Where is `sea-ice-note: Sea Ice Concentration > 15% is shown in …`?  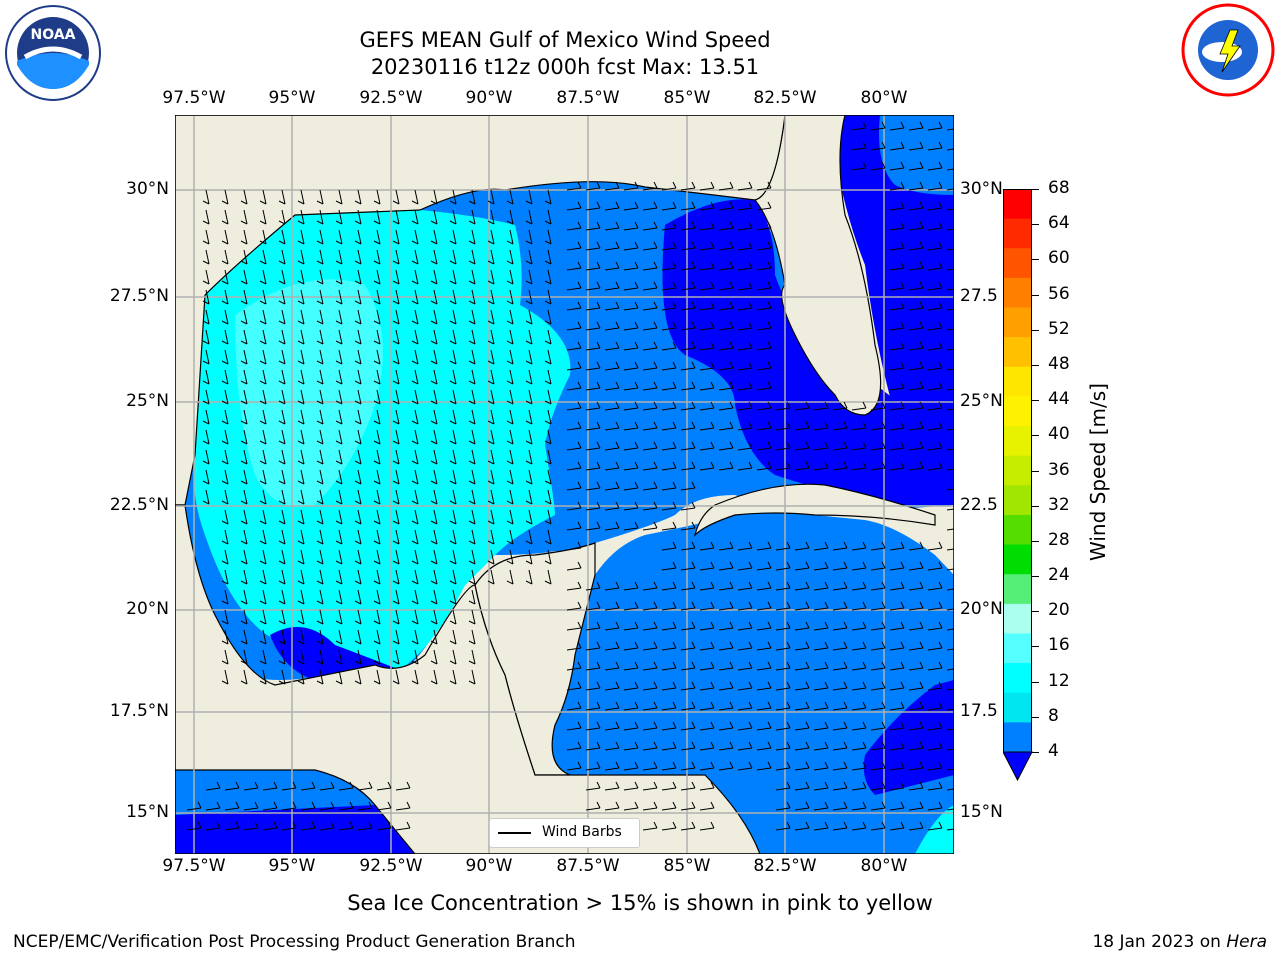
sea-ice-note: Sea Ice Concentration > 15% is shown in … is located at coordinates (640, 903).